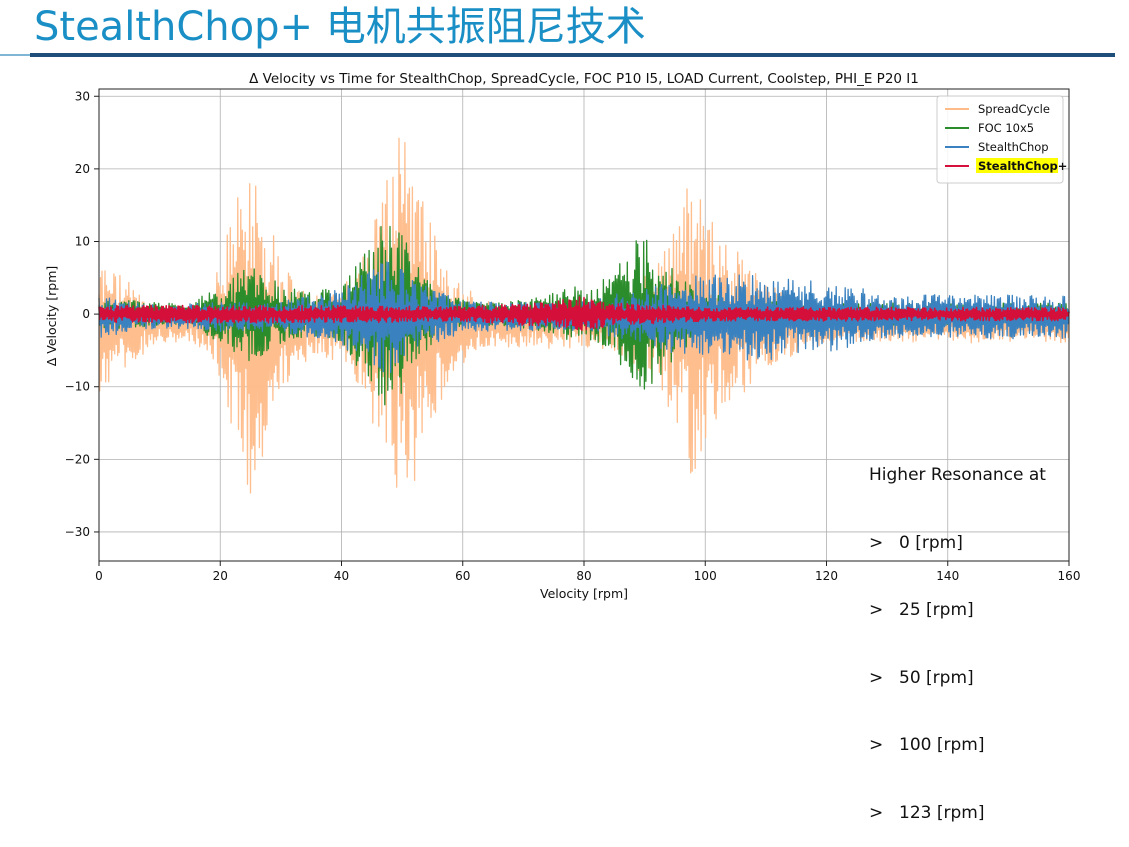 Image resolution: width=1129 pixels, height=847 pixels. What do you see at coordinates (77, 387) in the screenshot?
I see `y-tick-label: −10` at bounding box center [77, 387].